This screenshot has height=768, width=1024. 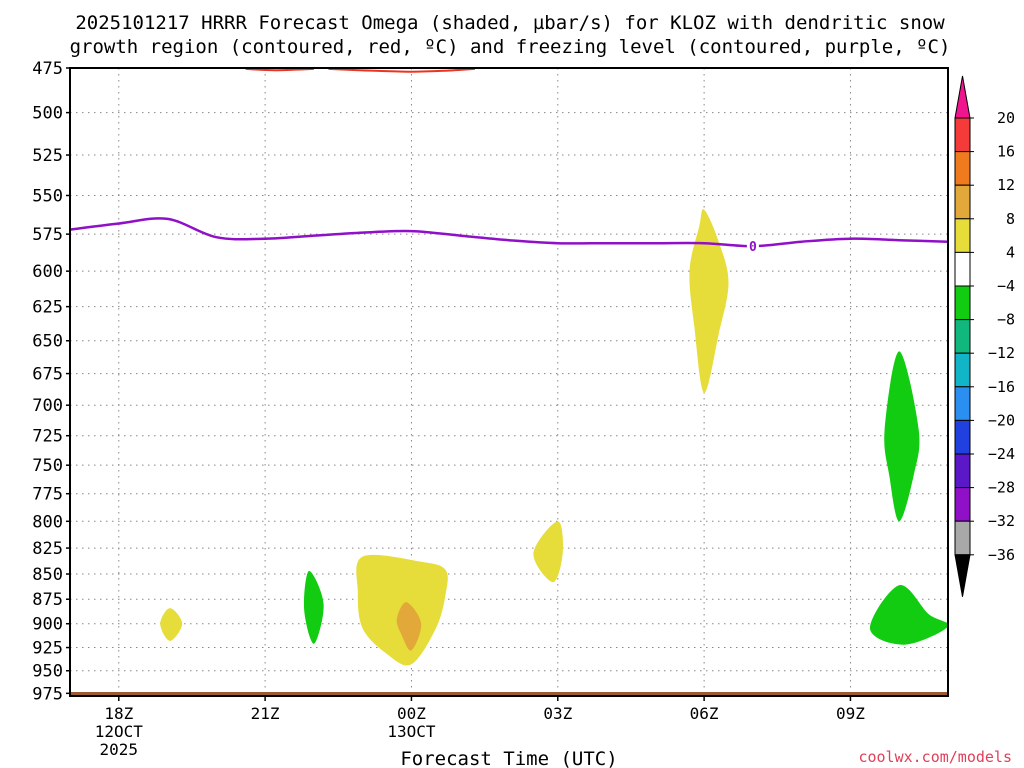 What do you see at coordinates (1001, 353) in the screenshot?
I see `colorbar-label: −12` at bounding box center [1001, 353].